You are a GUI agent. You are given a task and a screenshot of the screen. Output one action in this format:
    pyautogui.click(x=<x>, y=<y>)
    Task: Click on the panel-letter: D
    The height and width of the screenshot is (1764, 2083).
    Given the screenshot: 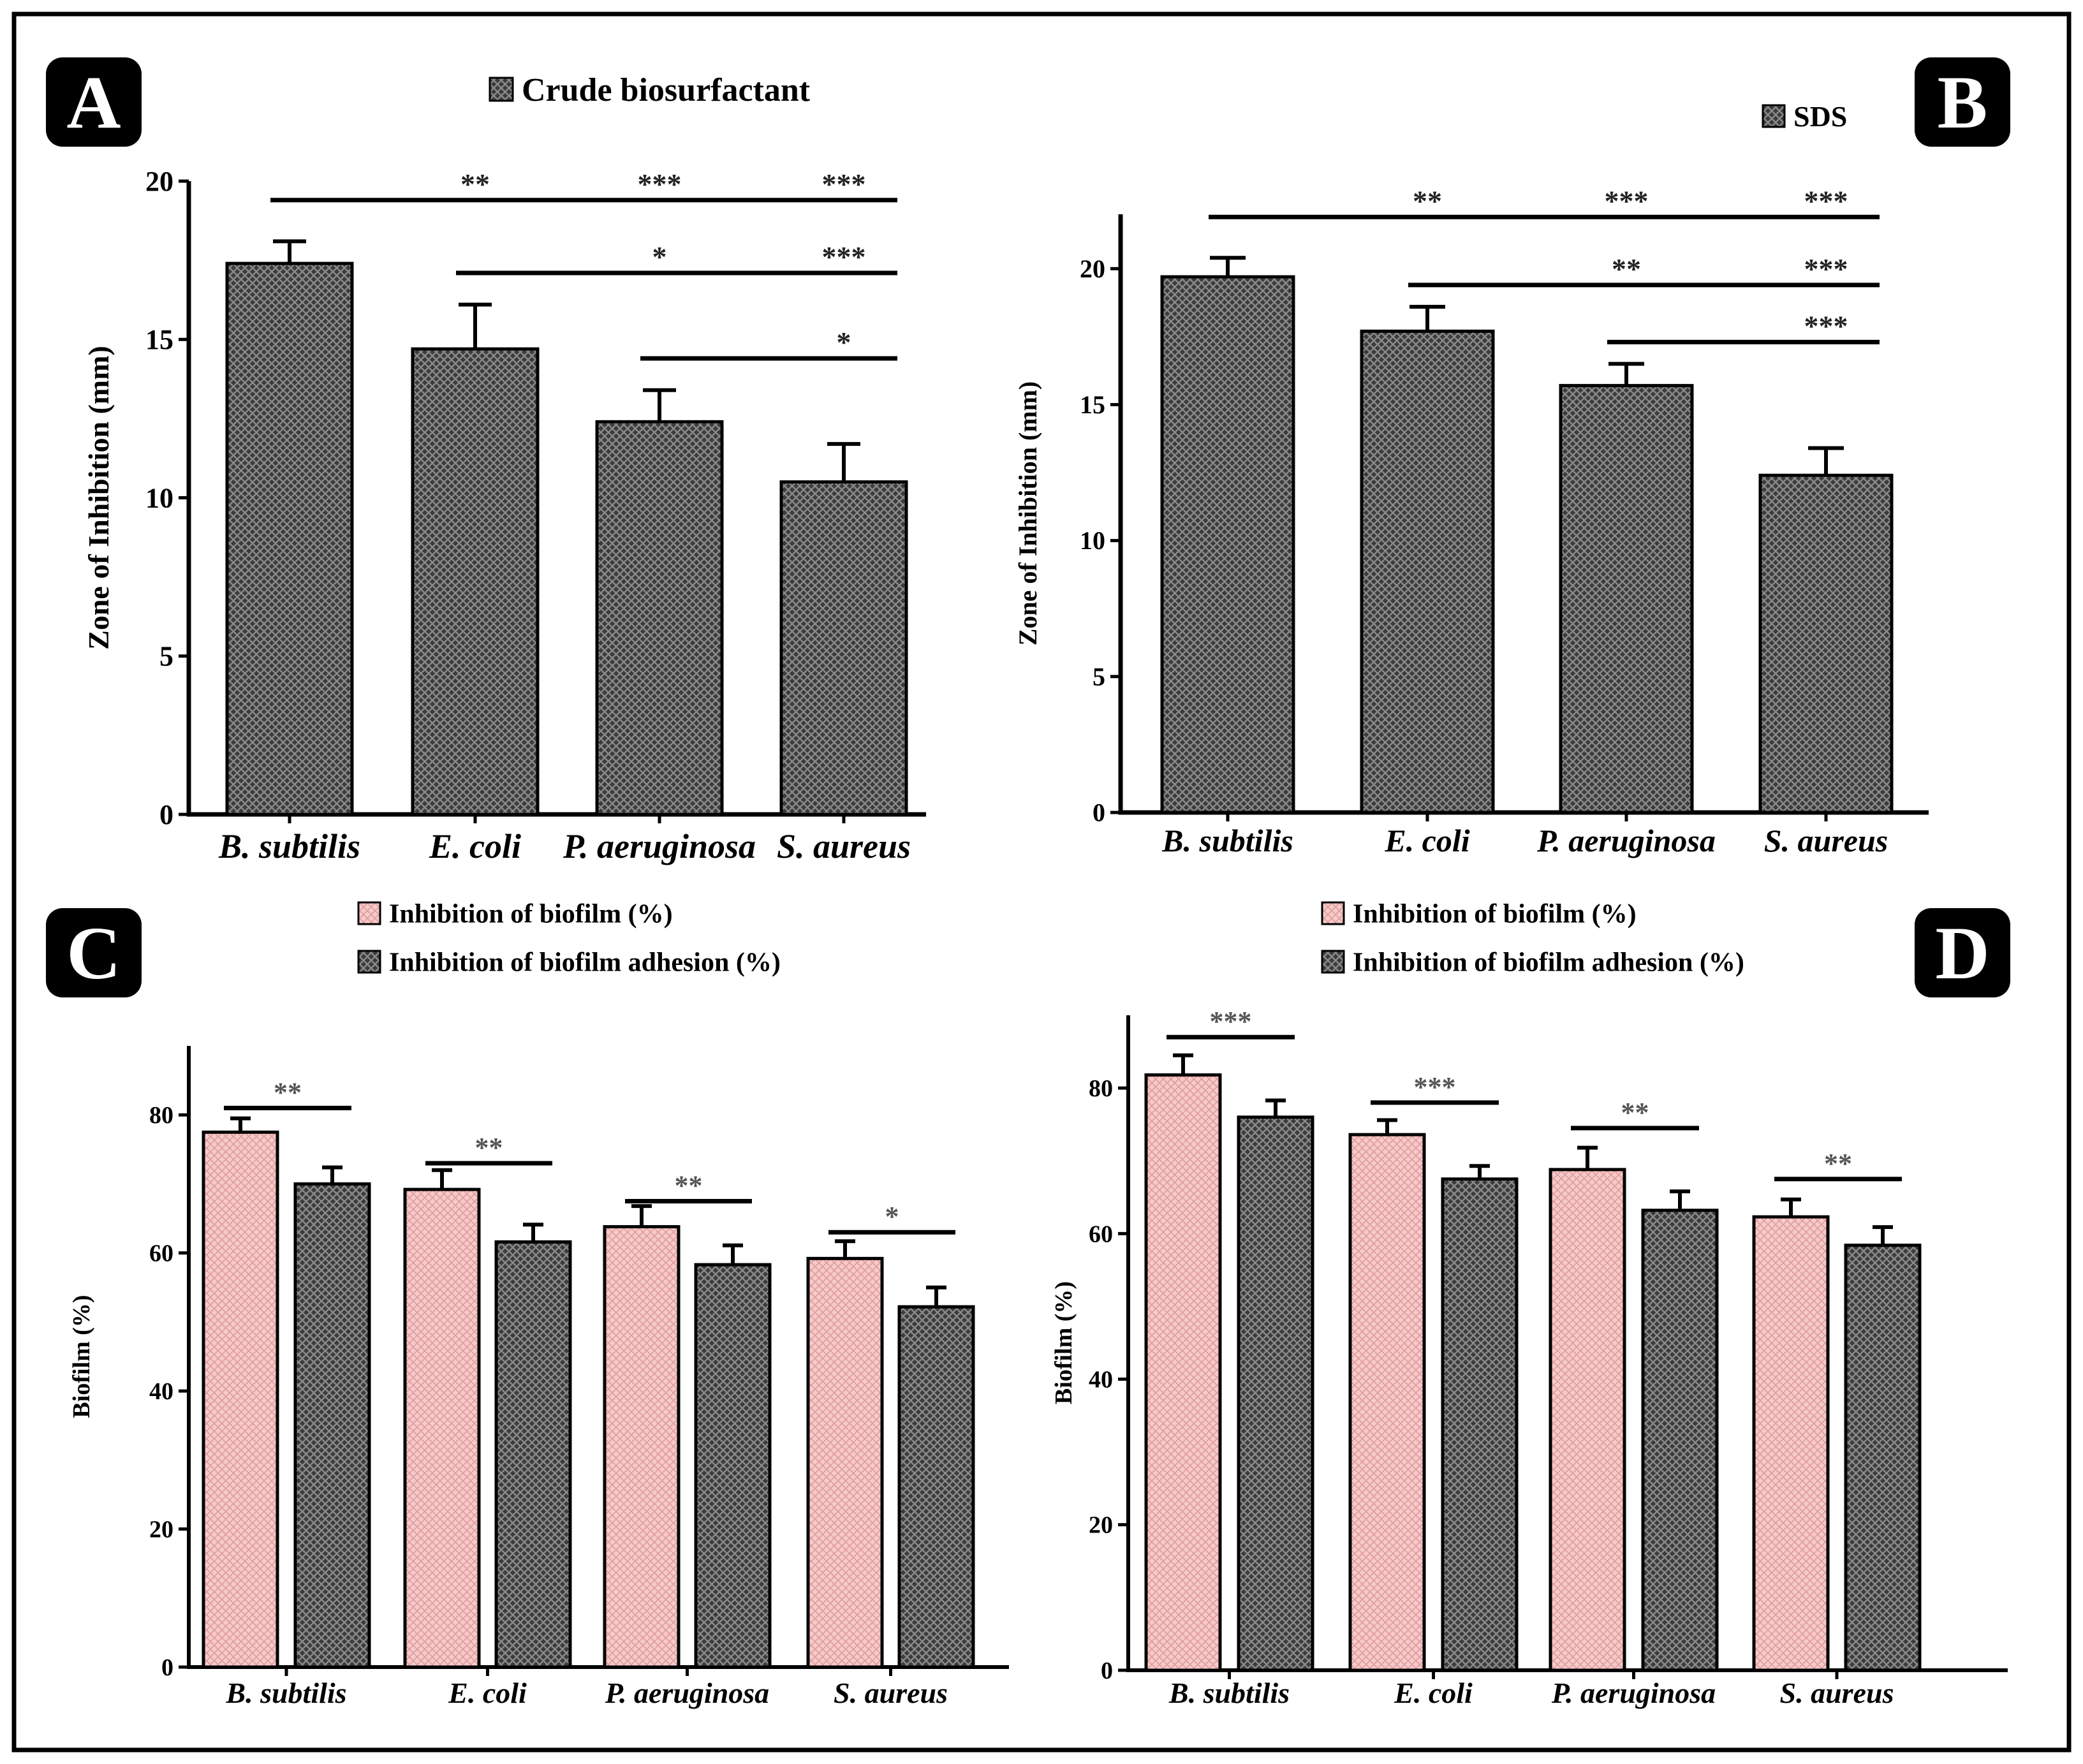 What is the action you would take?
    pyautogui.click(x=1962, y=953)
    